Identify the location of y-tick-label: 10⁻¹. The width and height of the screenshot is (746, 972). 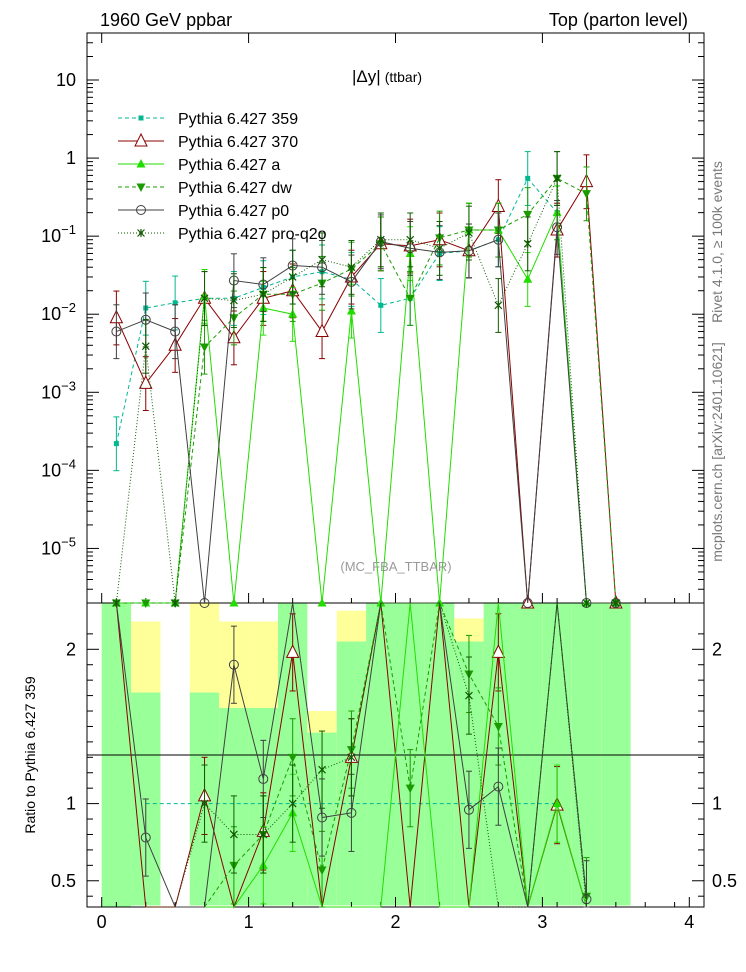
(58, 234).